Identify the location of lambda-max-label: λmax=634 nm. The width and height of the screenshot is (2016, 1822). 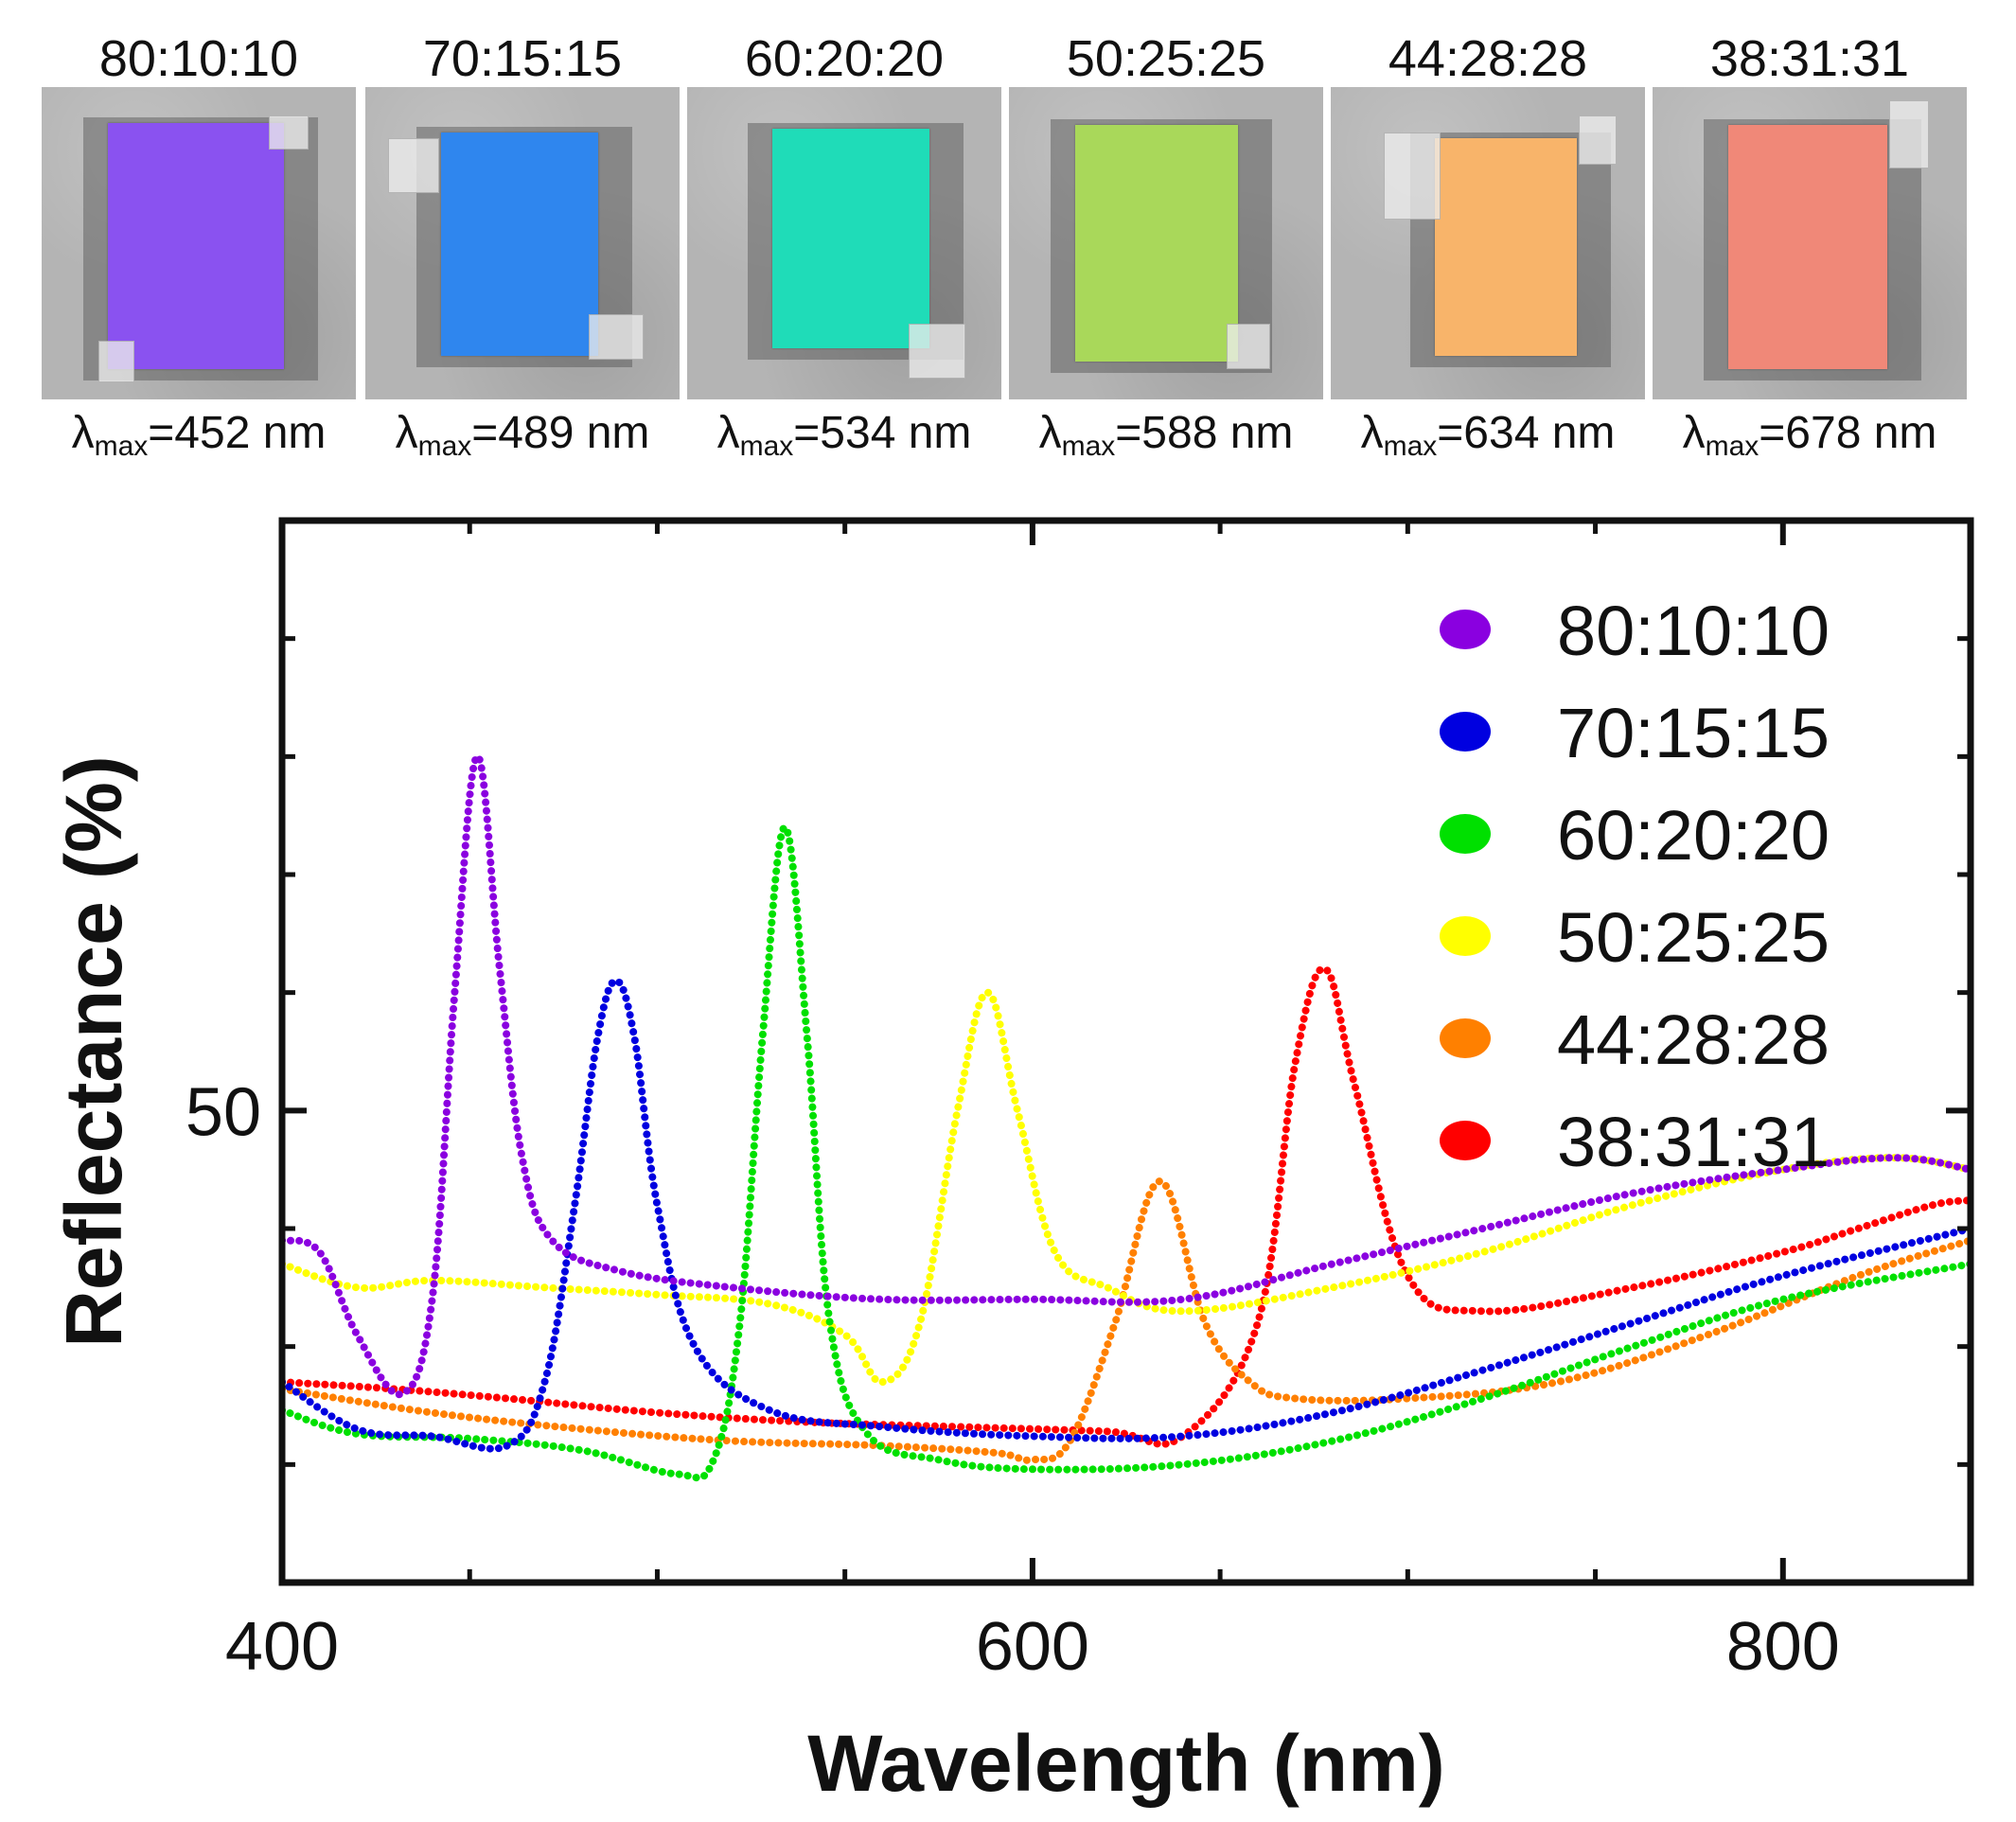
(1488, 433).